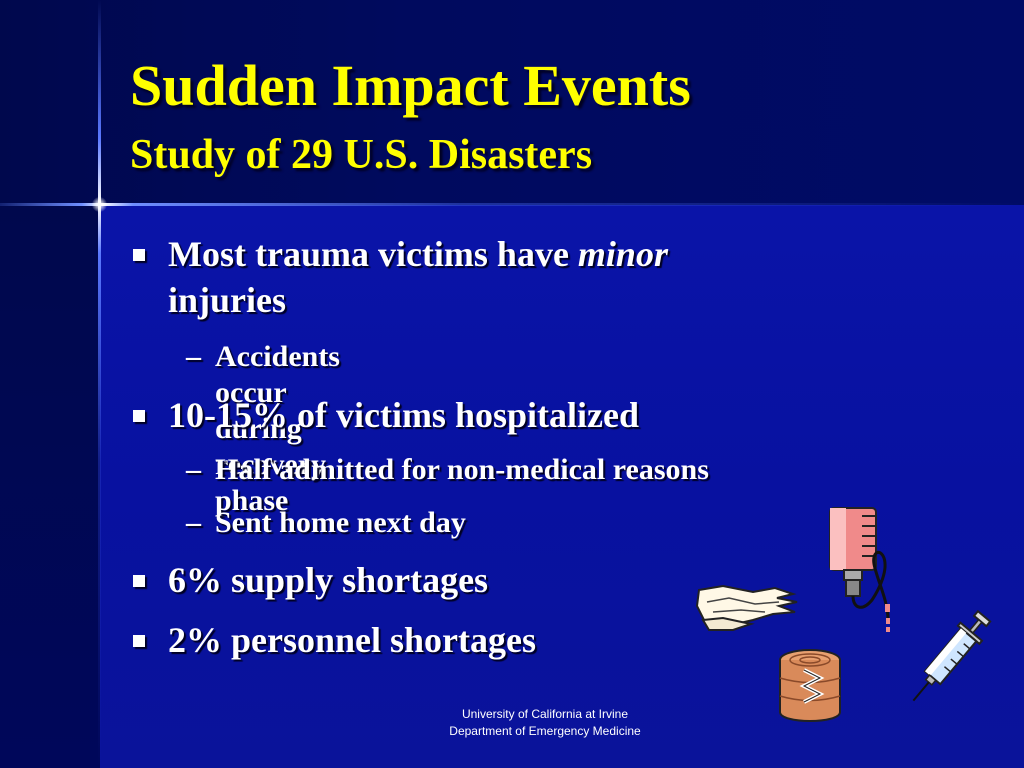 The image size is (1024, 768). I want to click on sub-bullet-item: Accidents occur during recovery phase, so click(277, 428).